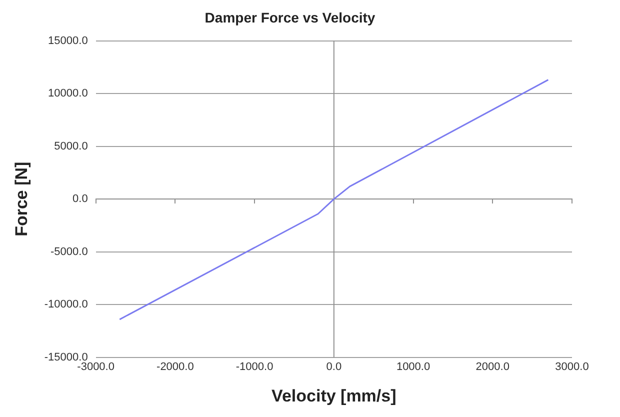  I want to click on x-tick-label: 3000.0, so click(572, 367).